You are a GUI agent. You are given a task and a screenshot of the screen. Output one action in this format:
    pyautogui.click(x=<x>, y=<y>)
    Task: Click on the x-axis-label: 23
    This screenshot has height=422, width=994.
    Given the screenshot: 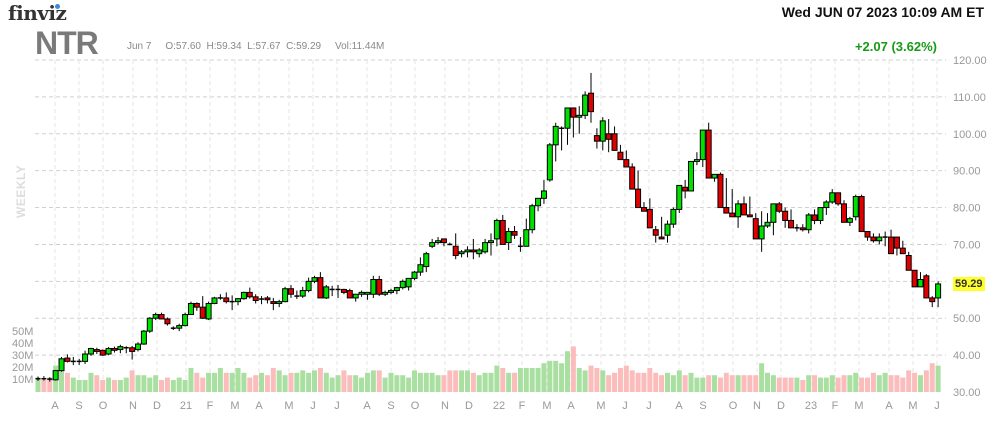 What is the action you would take?
    pyautogui.click(x=811, y=406)
    